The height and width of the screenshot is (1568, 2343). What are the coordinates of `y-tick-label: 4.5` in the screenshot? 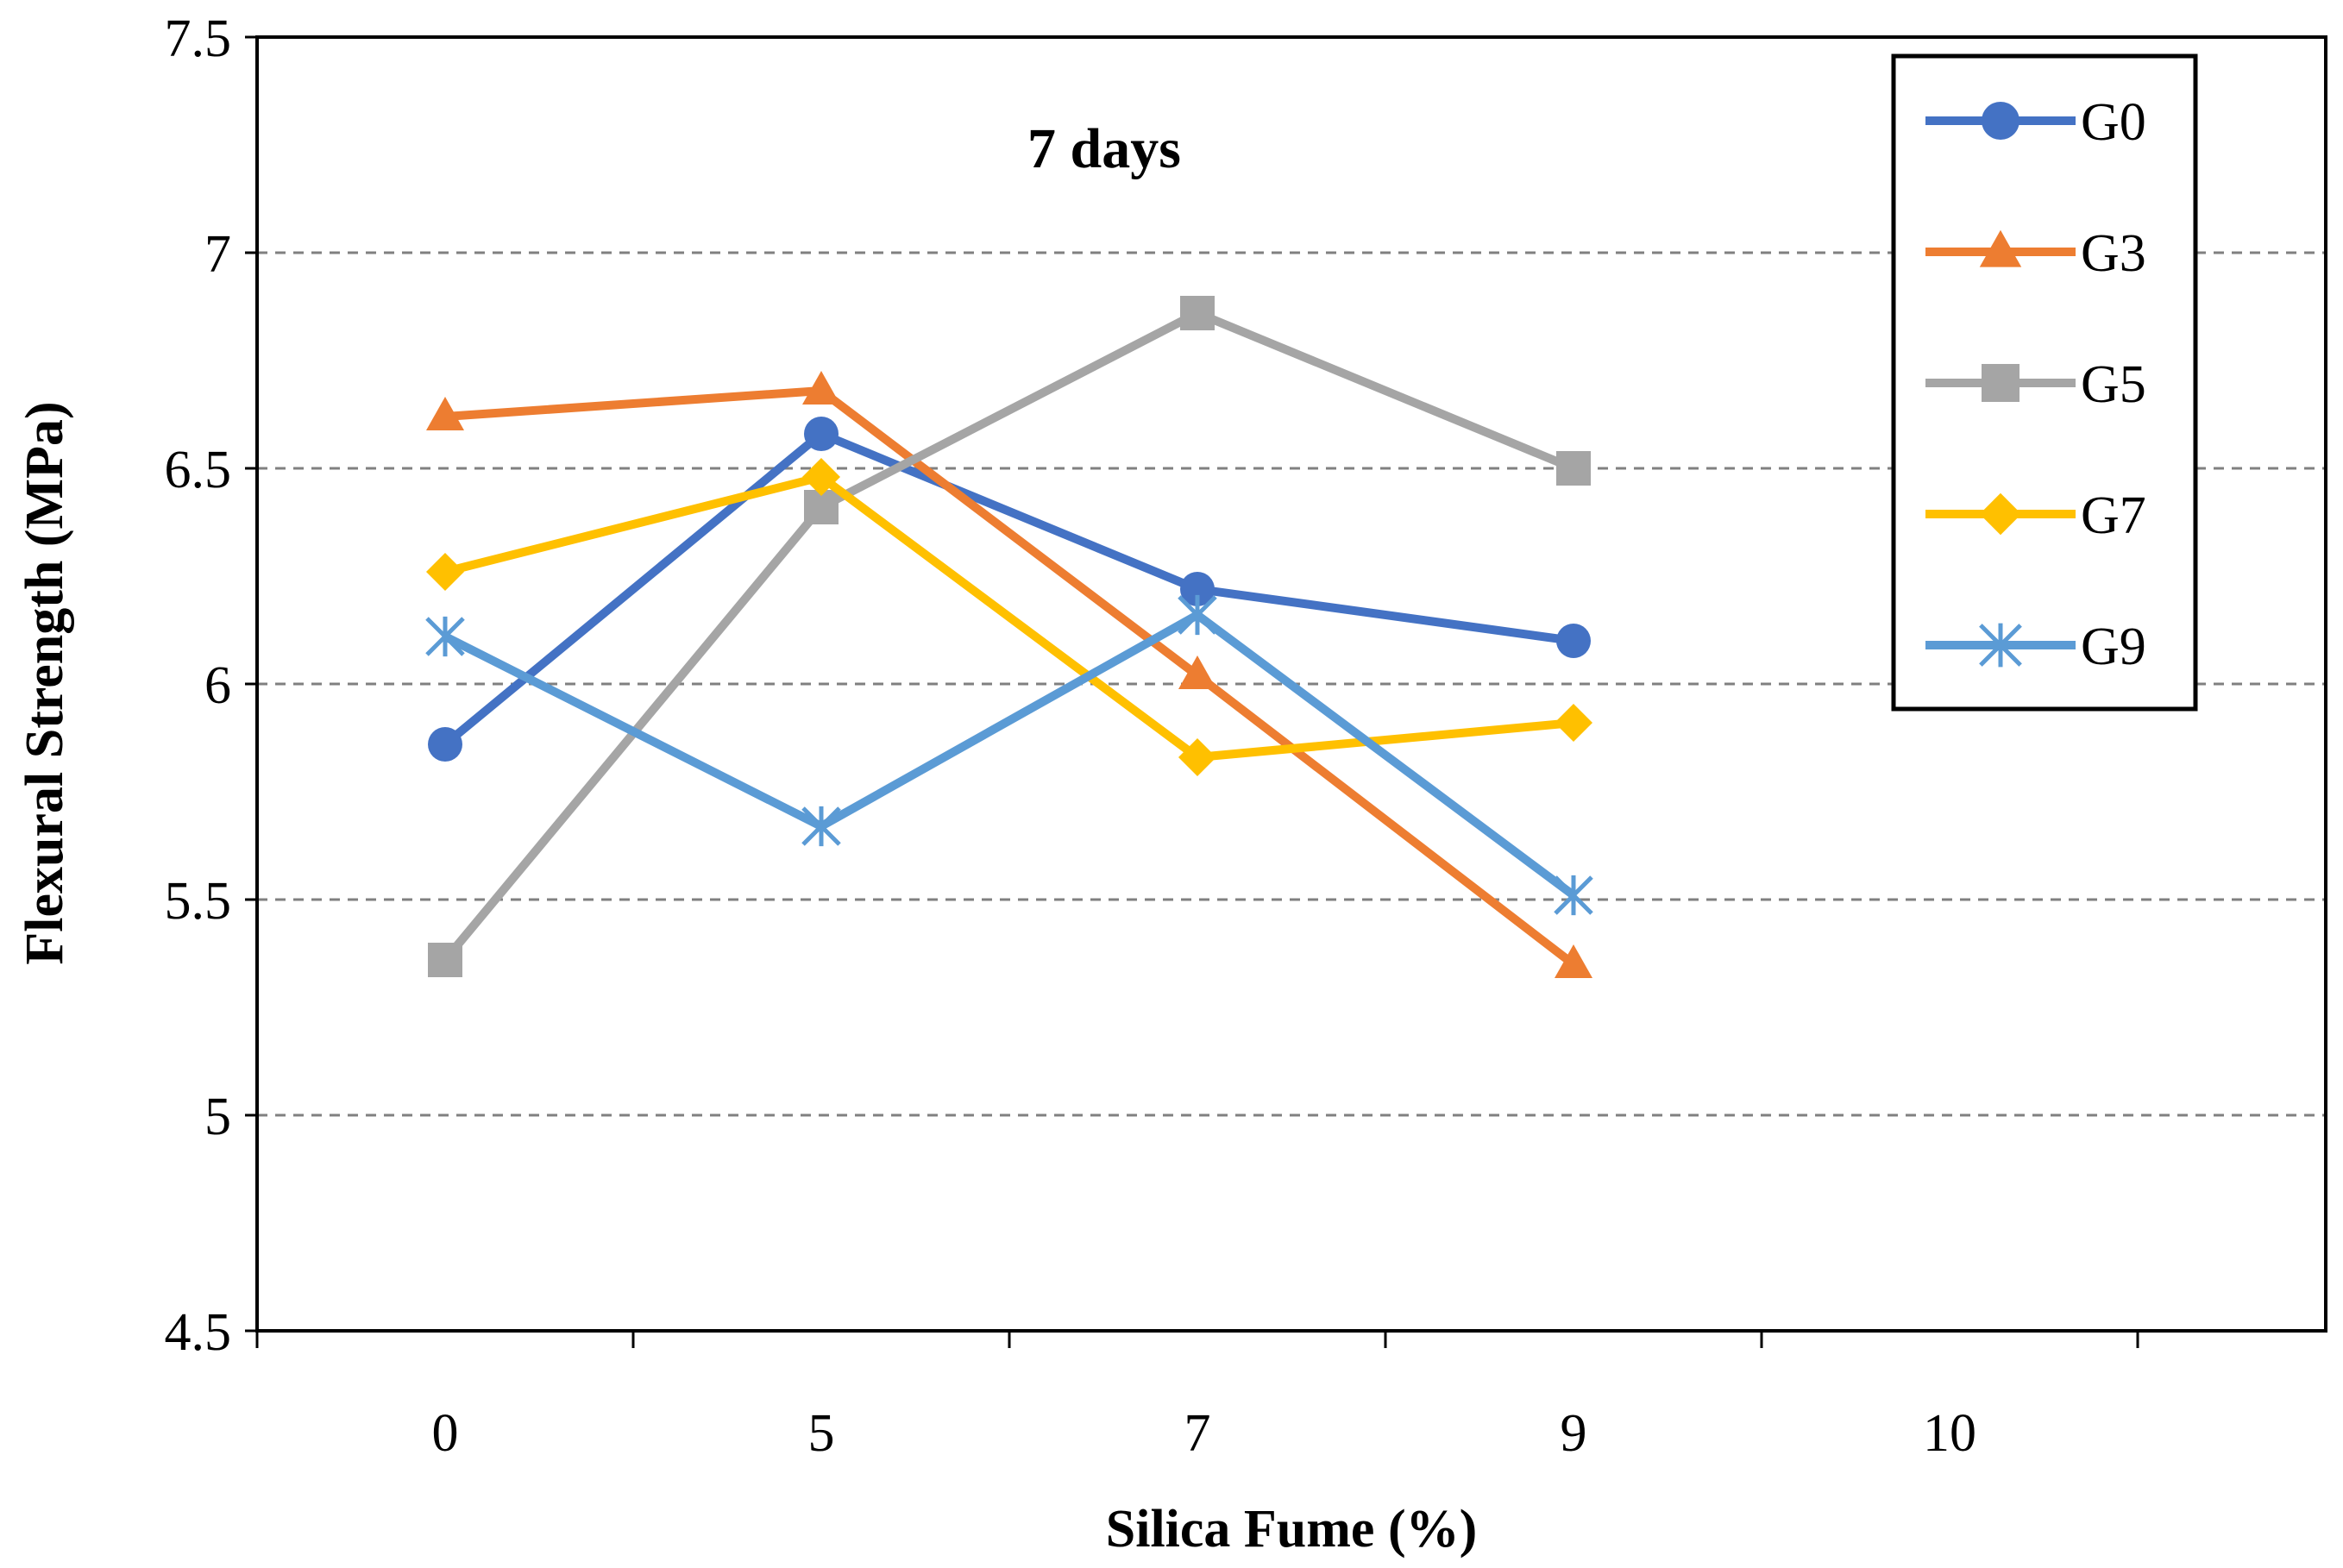 It's located at (198, 1332).